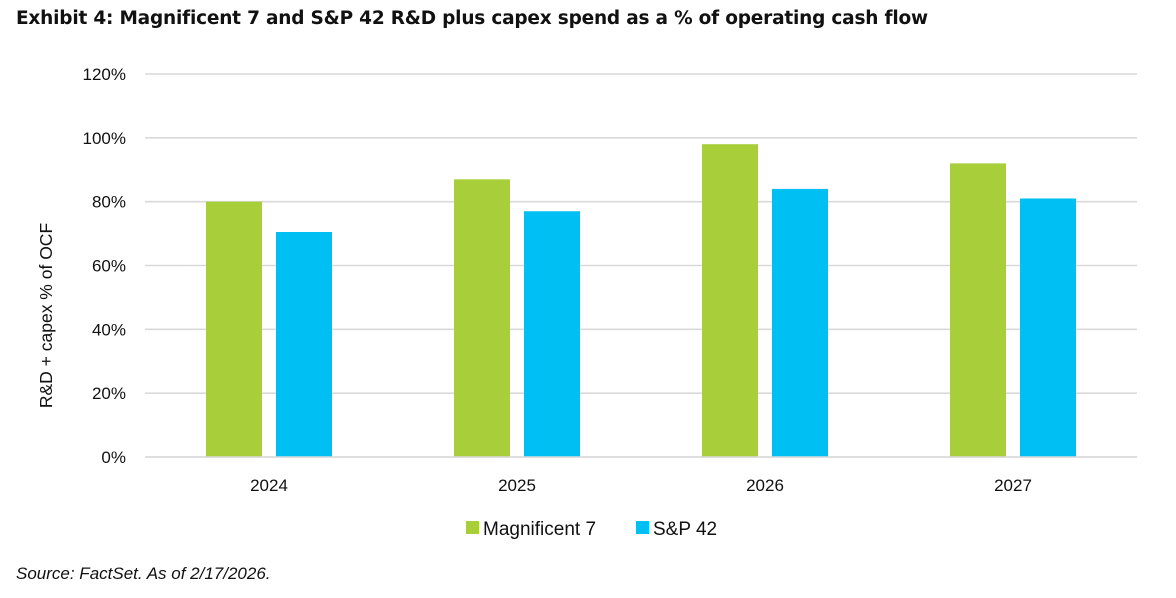  What do you see at coordinates (113, 457) in the screenshot?
I see `y-tick-label: 0%` at bounding box center [113, 457].